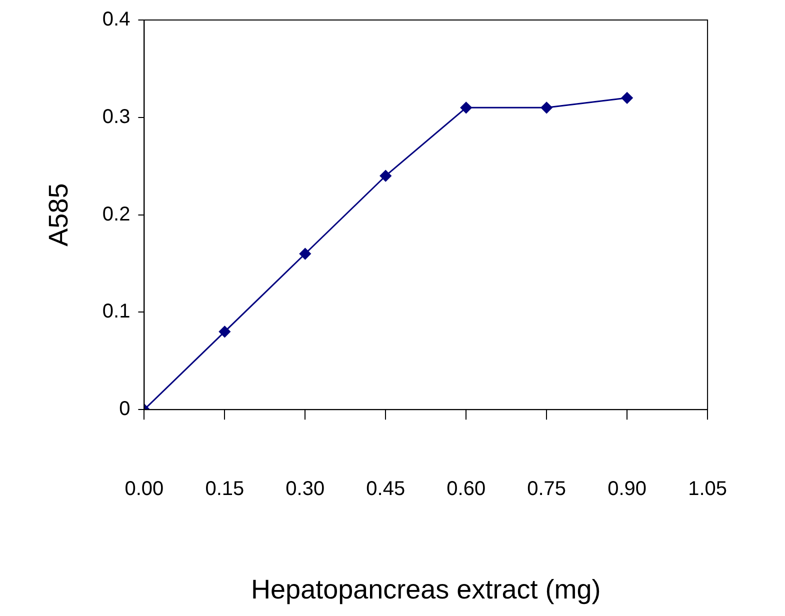 Image resolution: width=785 pixels, height=616 pixels. Describe the element at coordinates (116, 117) in the screenshot. I see `y-tick-label: 0.3` at that location.